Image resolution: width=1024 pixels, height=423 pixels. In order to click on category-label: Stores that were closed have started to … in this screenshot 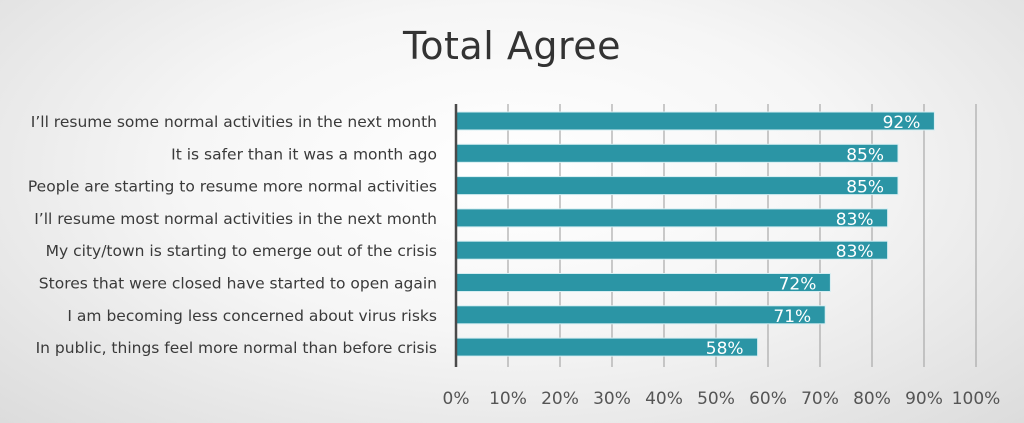, I will do `click(238, 284)`.